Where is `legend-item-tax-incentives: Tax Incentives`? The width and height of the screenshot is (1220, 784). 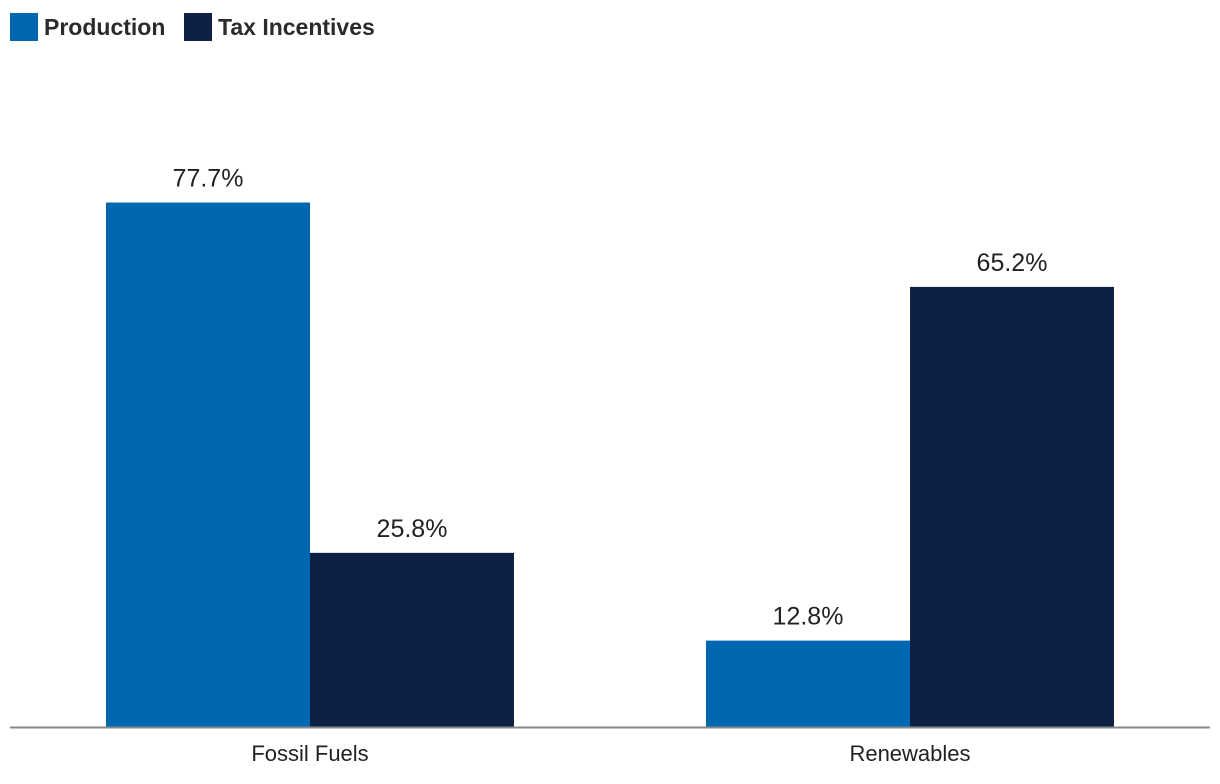 legend-item-tax-incentives: Tax Incentives is located at coordinates (279, 27).